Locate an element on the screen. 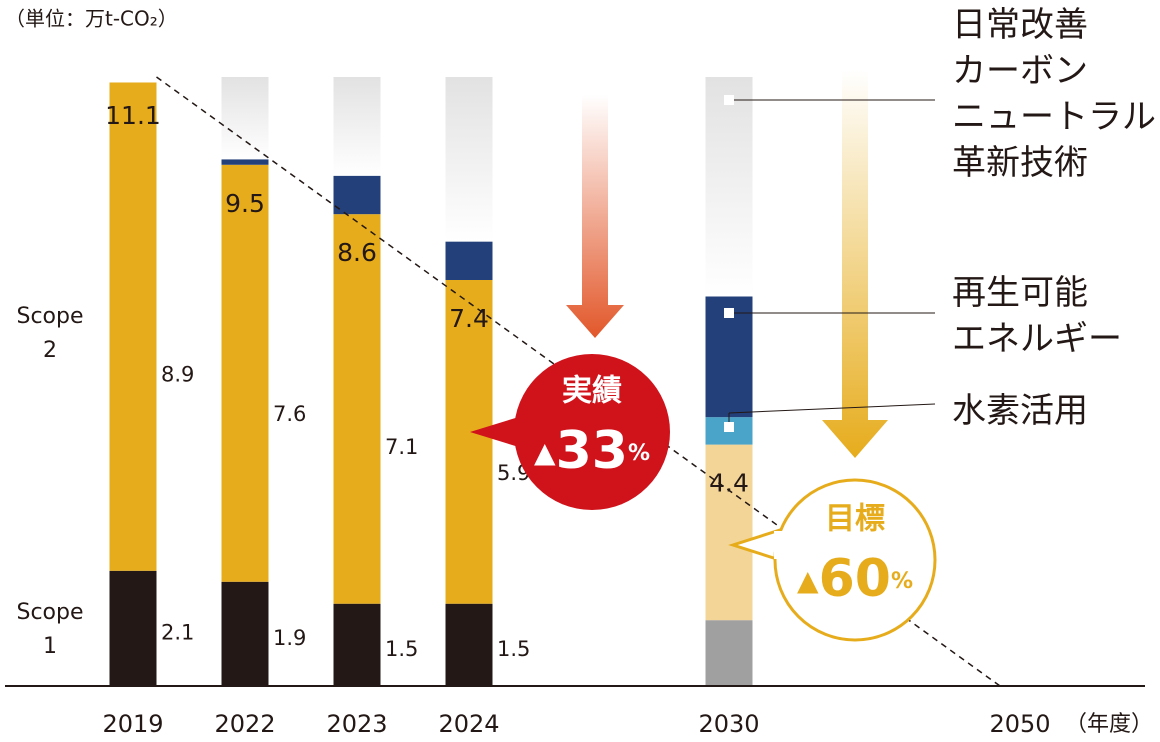  total-label: 9.5 is located at coordinates (245, 203).